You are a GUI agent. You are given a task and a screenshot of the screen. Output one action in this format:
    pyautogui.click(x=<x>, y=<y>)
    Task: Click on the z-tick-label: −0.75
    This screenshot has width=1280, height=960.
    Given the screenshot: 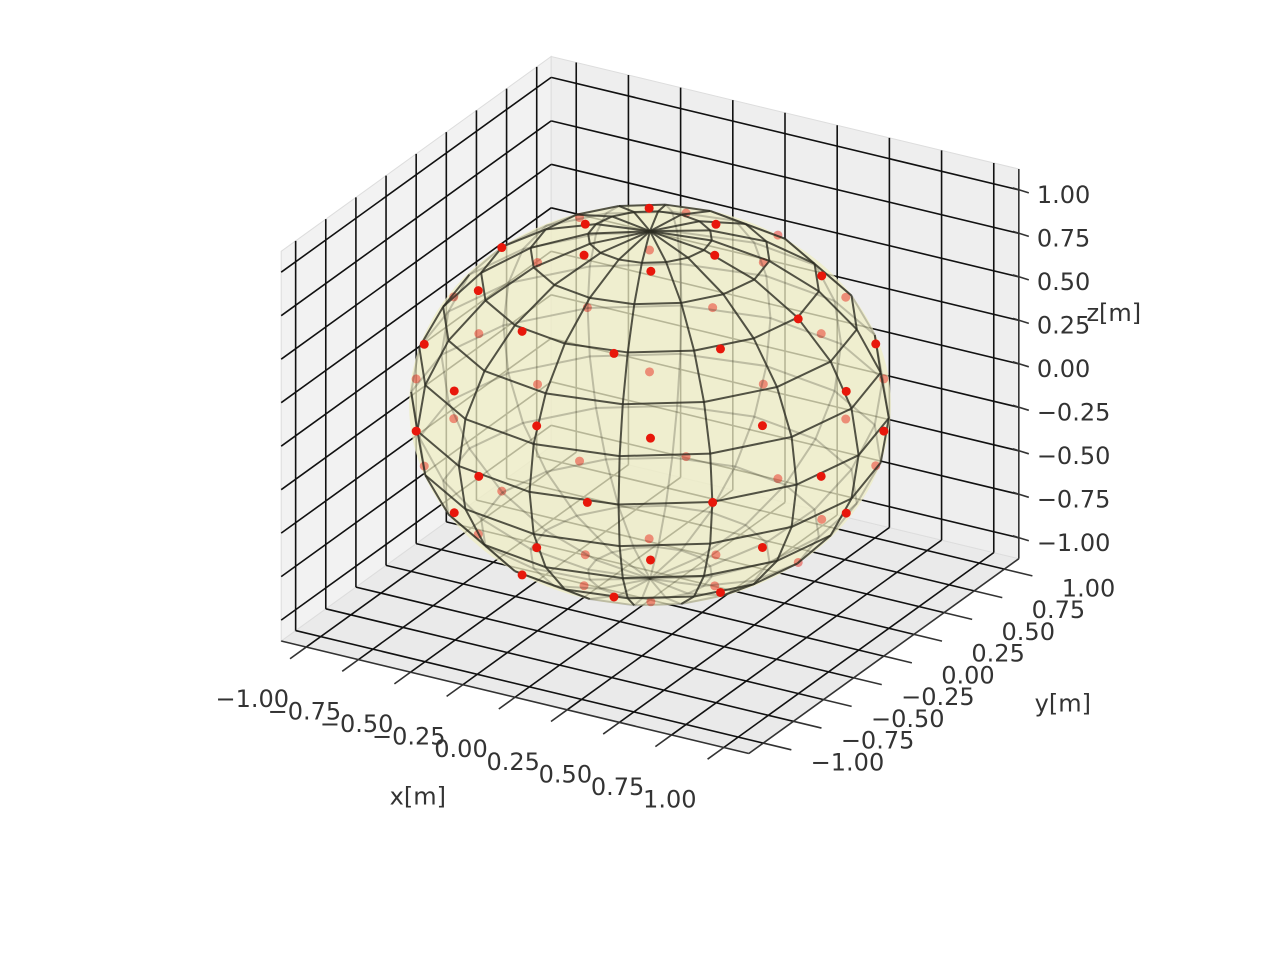 What is the action you would take?
    pyautogui.click(x=1074, y=499)
    